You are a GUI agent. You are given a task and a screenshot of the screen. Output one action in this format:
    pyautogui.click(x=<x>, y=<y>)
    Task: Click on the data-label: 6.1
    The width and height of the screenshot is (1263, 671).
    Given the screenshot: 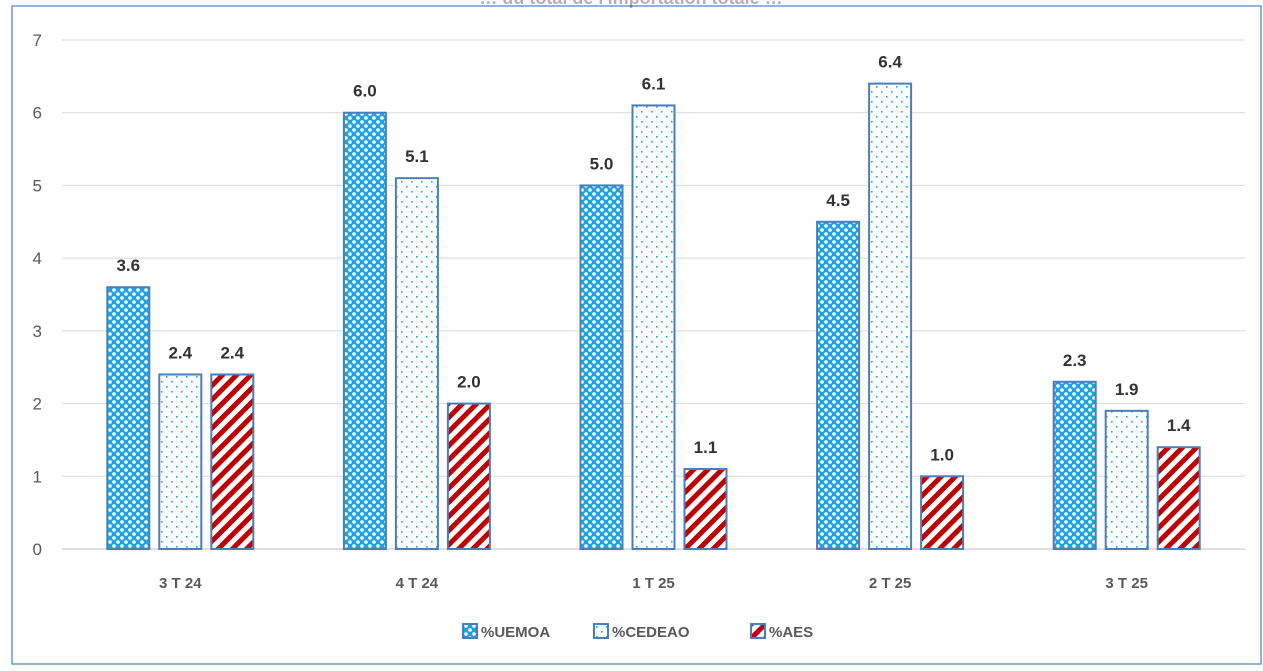 What is the action you would take?
    pyautogui.click(x=654, y=83)
    